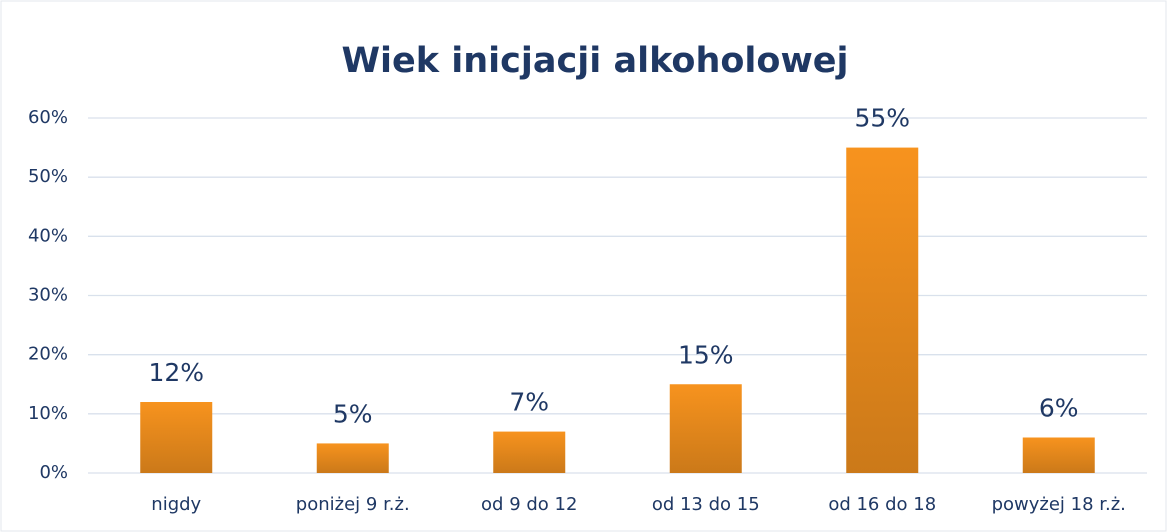  Describe the element at coordinates (529, 402) in the screenshot. I see `data-label: 7%` at that location.